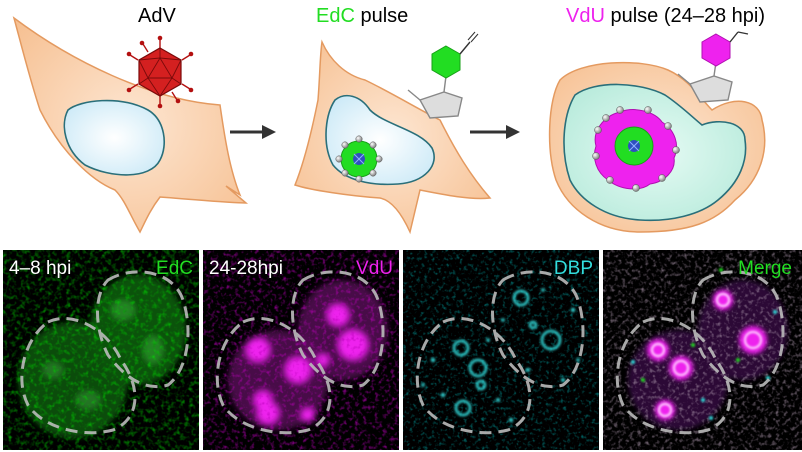 The image size is (802, 452). Describe the element at coordinates (374, 268) in the screenshot. I see `panel2-channel-label: VdU` at that location.